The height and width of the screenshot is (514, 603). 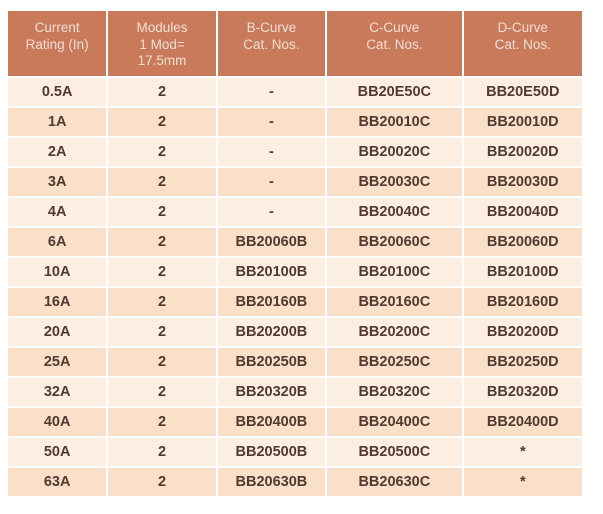 What do you see at coordinates (57, 272) in the screenshot?
I see `table-cell: 10A` at bounding box center [57, 272].